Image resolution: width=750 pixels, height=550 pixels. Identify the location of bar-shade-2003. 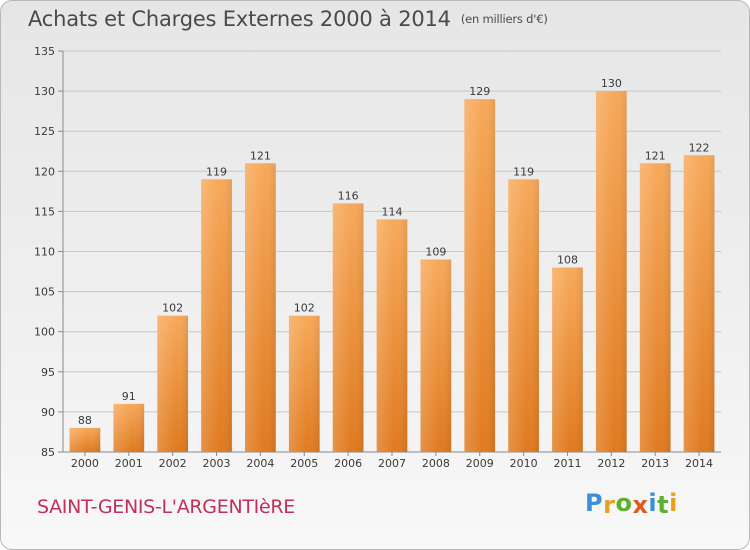
(216, 315).